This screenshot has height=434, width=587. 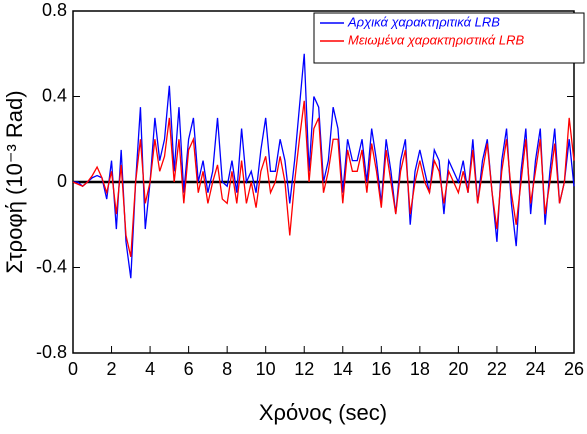 What do you see at coordinates (227, 369) in the screenshot?
I see `x-tick-label: 8` at bounding box center [227, 369].